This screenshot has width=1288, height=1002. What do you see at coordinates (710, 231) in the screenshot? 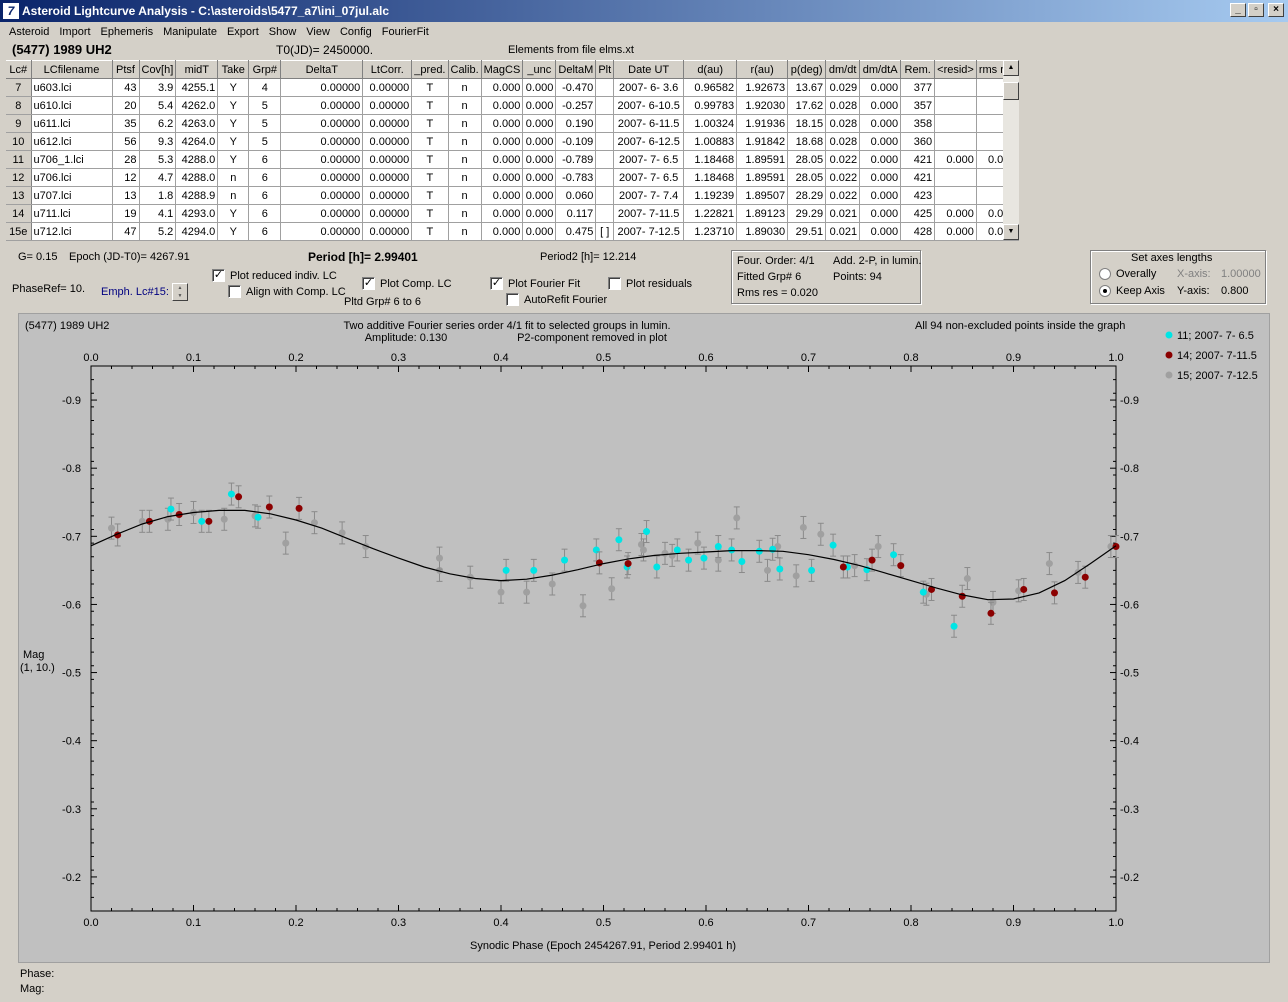
I see `table-cell: 1.23710` at bounding box center [710, 231].